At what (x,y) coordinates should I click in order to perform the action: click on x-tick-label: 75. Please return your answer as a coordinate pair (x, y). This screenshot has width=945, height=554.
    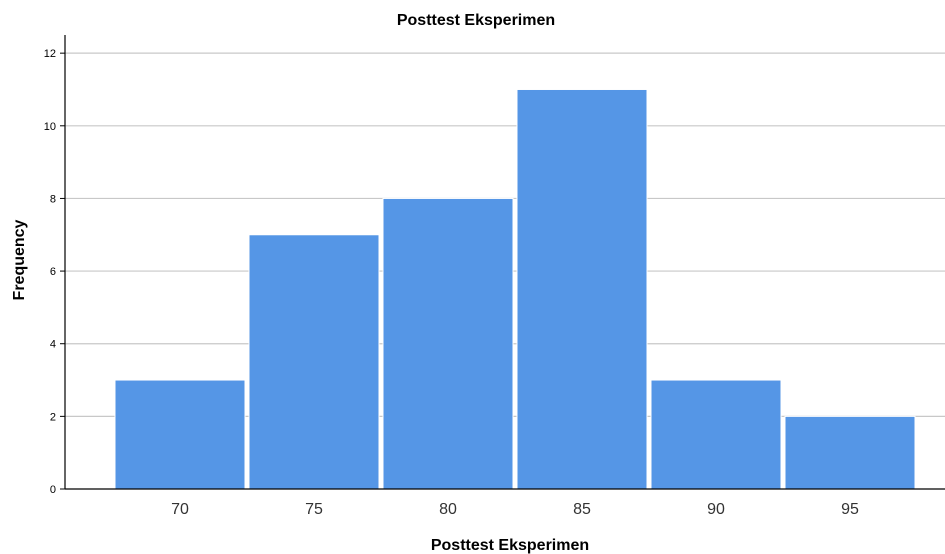
    Looking at the image, I should click on (314, 509).